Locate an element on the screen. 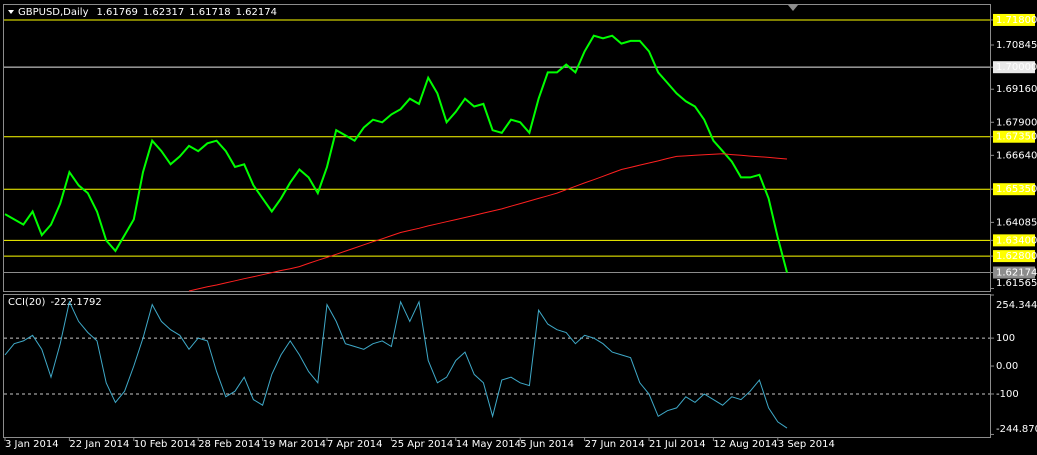 Image resolution: width=1037 pixels, height=455 pixels. y-tick-label: 1.71800 is located at coordinates (1016, 20).